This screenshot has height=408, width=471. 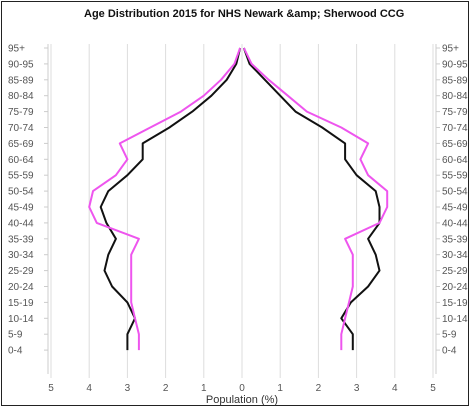 What do you see at coordinates (455, 255) in the screenshot?
I see `age-label-right: 30-34` at bounding box center [455, 255].